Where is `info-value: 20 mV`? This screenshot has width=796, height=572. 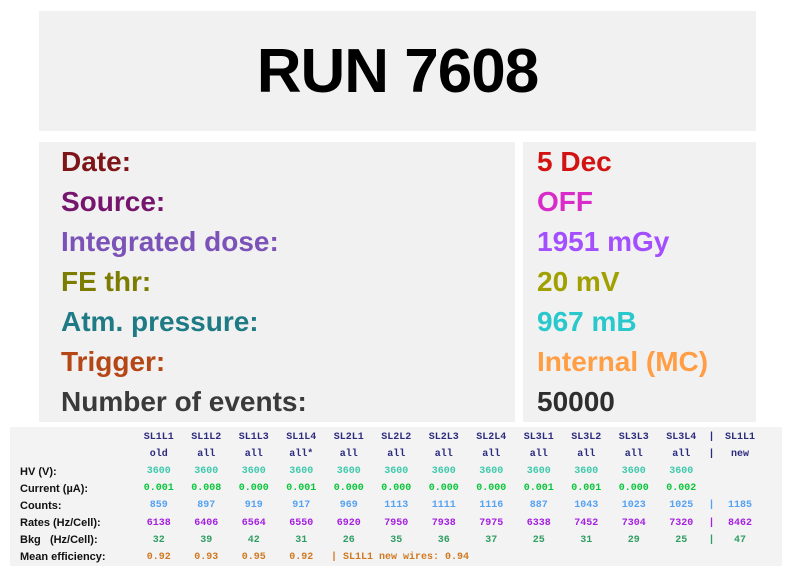 info-value: 20 mV is located at coordinates (578, 281).